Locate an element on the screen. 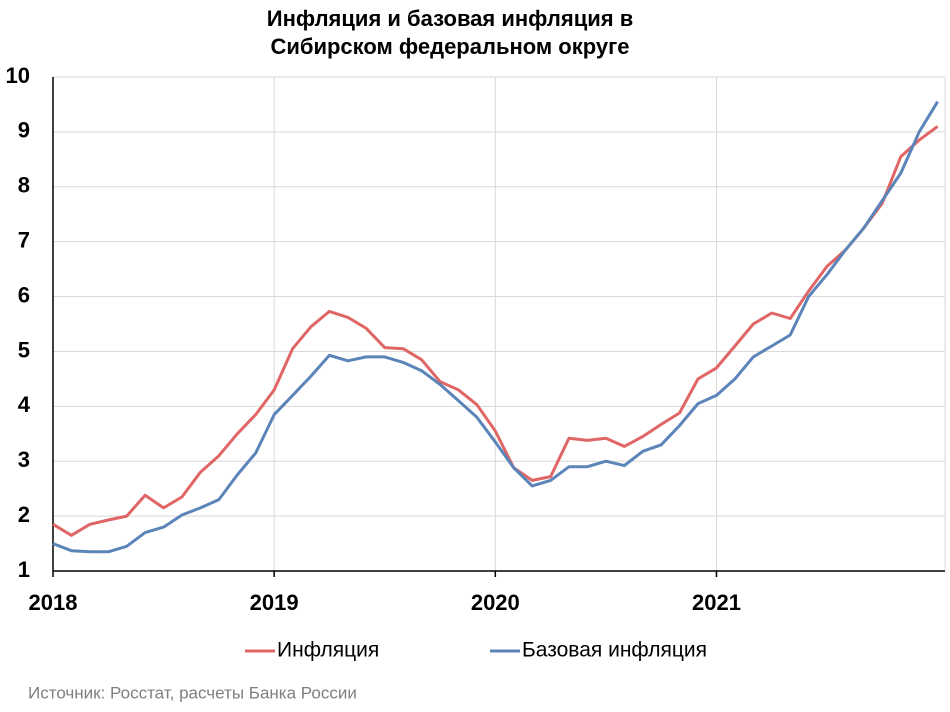 The height and width of the screenshot is (712, 950). x-tick-label: 2018 is located at coordinates (53, 602).